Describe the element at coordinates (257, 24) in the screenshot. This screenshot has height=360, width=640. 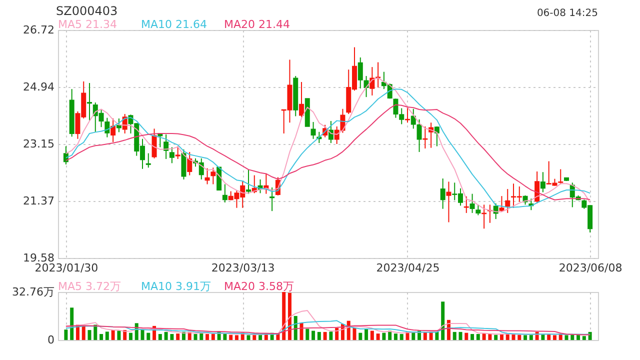
I see `text: MA20 21.44` at that location.